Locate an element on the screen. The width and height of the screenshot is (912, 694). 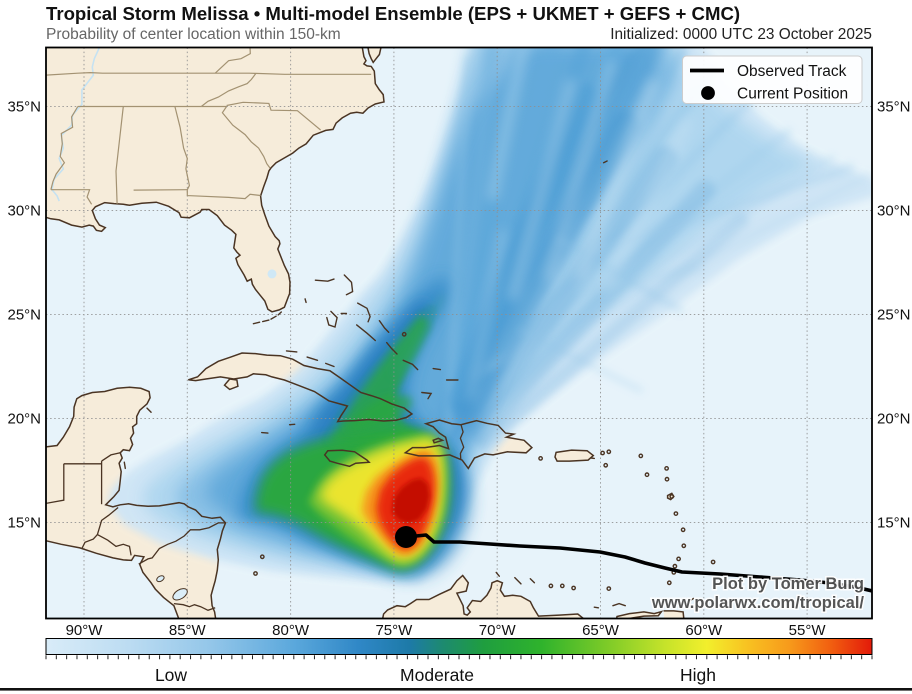
svg-text: 55°W is located at coordinates (808, 630).